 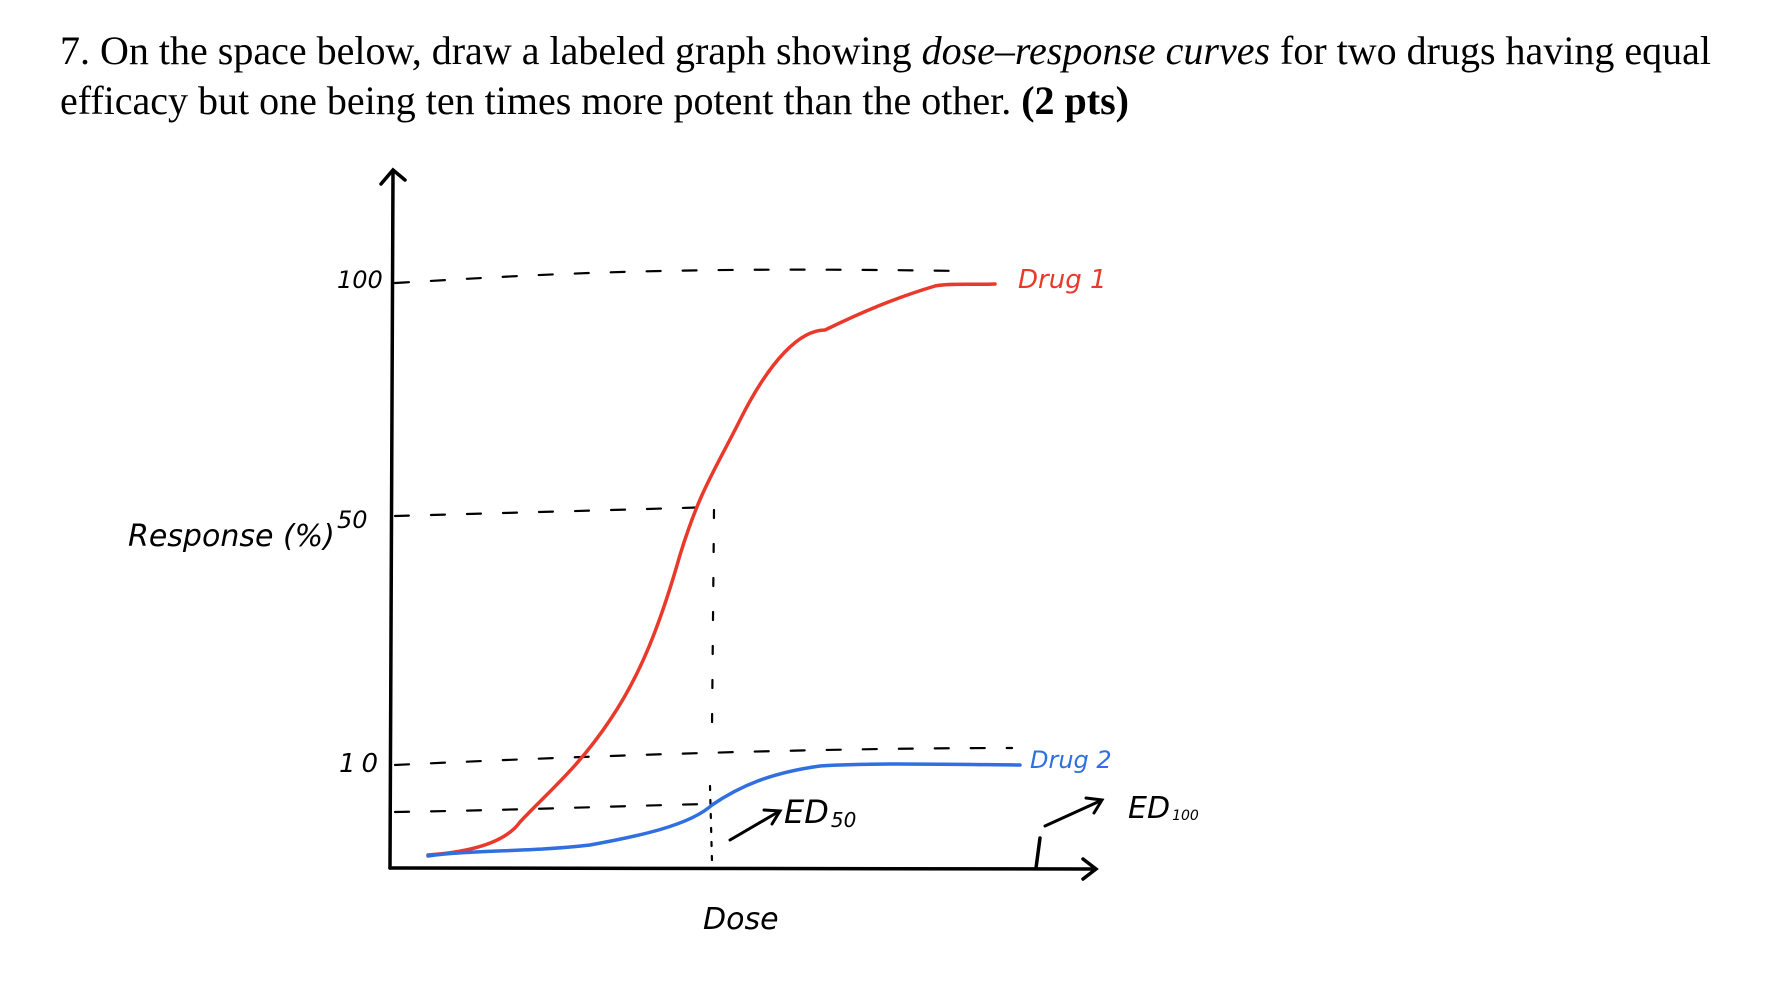 I want to click on y-tick-50: 50, so click(x=352, y=520).